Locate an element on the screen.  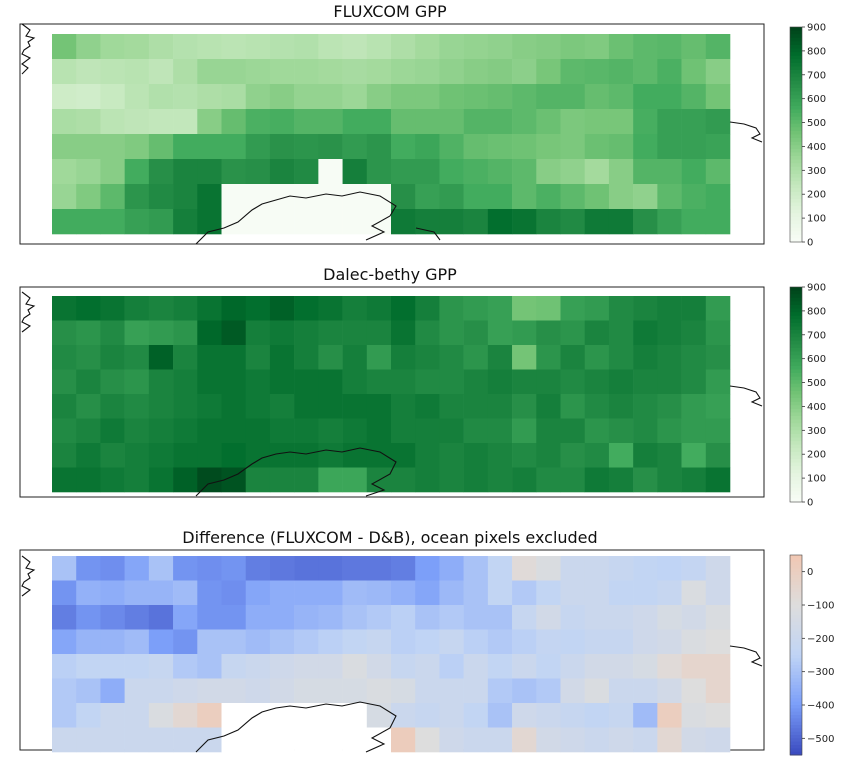
colorbar-tick-label: −500 is located at coordinates (820, 739).